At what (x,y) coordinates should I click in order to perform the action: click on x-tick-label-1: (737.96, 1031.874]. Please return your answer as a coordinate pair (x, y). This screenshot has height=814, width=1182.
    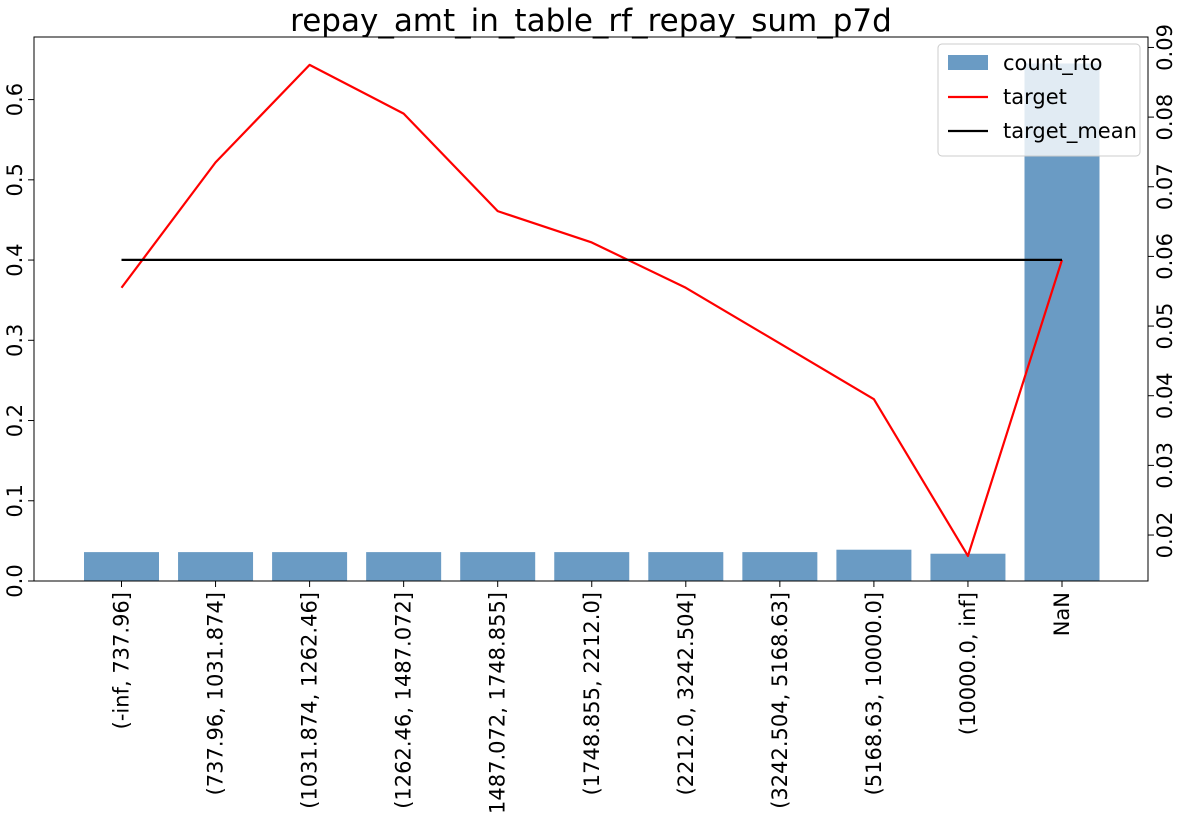
    Looking at the image, I should click on (216, 693).